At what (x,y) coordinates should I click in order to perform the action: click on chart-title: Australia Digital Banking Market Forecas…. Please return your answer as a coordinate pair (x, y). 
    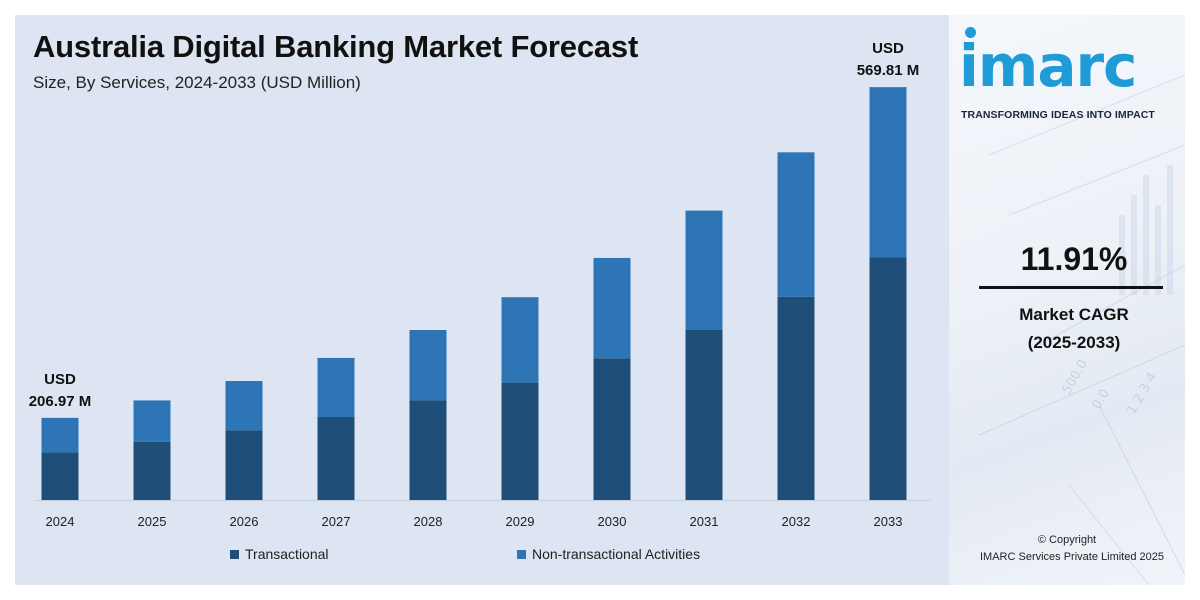
    Looking at the image, I should click on (336, 46).